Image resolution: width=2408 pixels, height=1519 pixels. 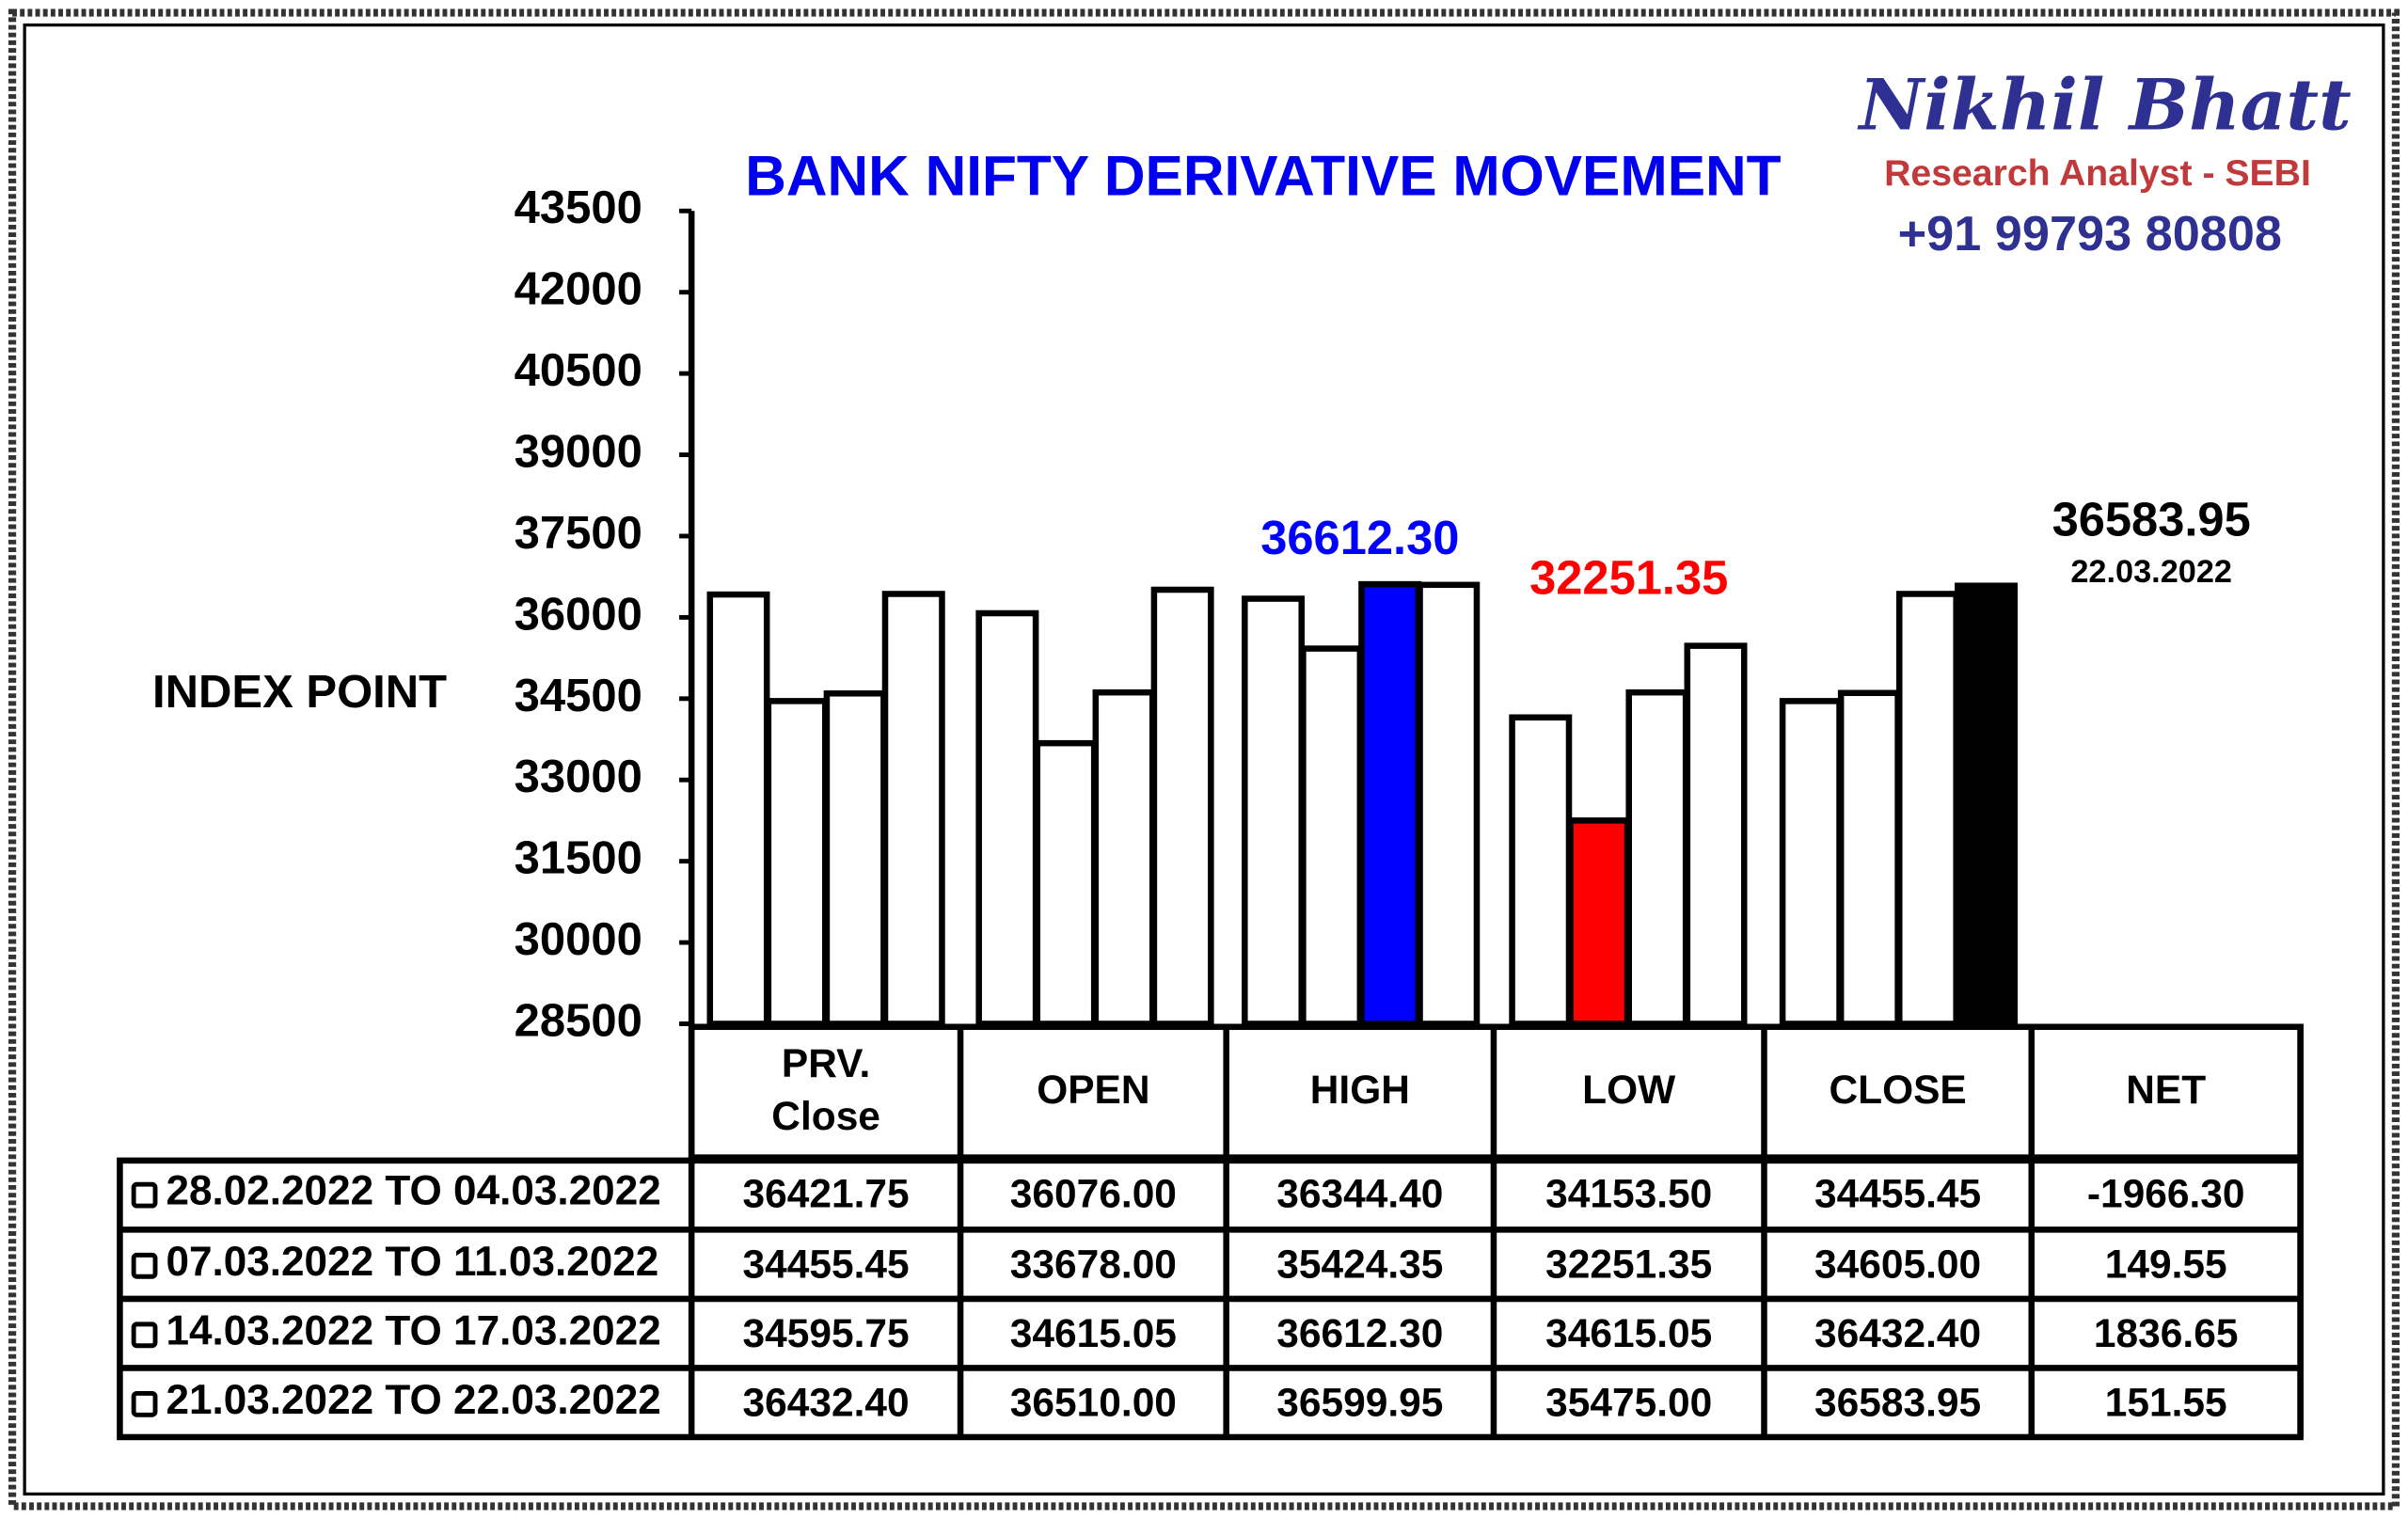 What do you see at coordinates (578, 858) in the screenshot?
I see `y-tick-label: 31500` at bounding box center [578, 858].